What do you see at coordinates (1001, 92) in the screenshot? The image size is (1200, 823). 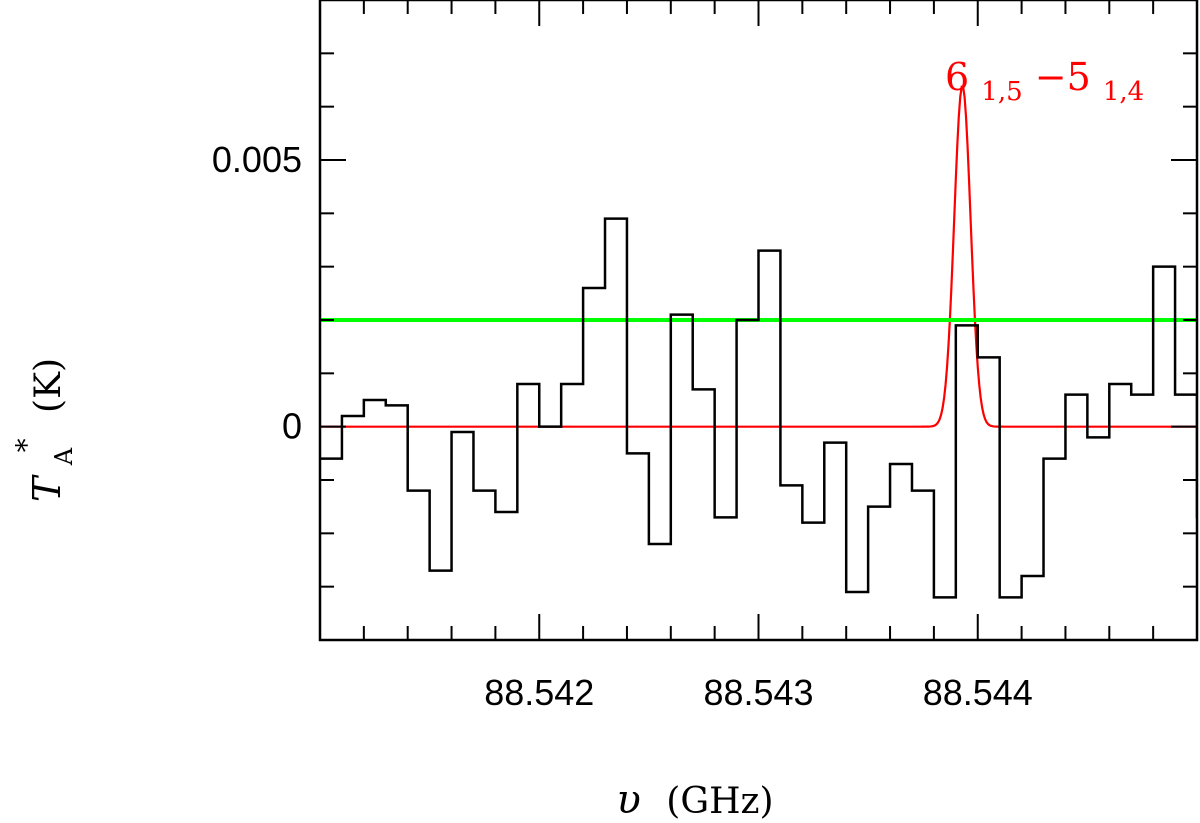 I see `annotation-sub-1: 1,5` at bounding box center [1001, 92].